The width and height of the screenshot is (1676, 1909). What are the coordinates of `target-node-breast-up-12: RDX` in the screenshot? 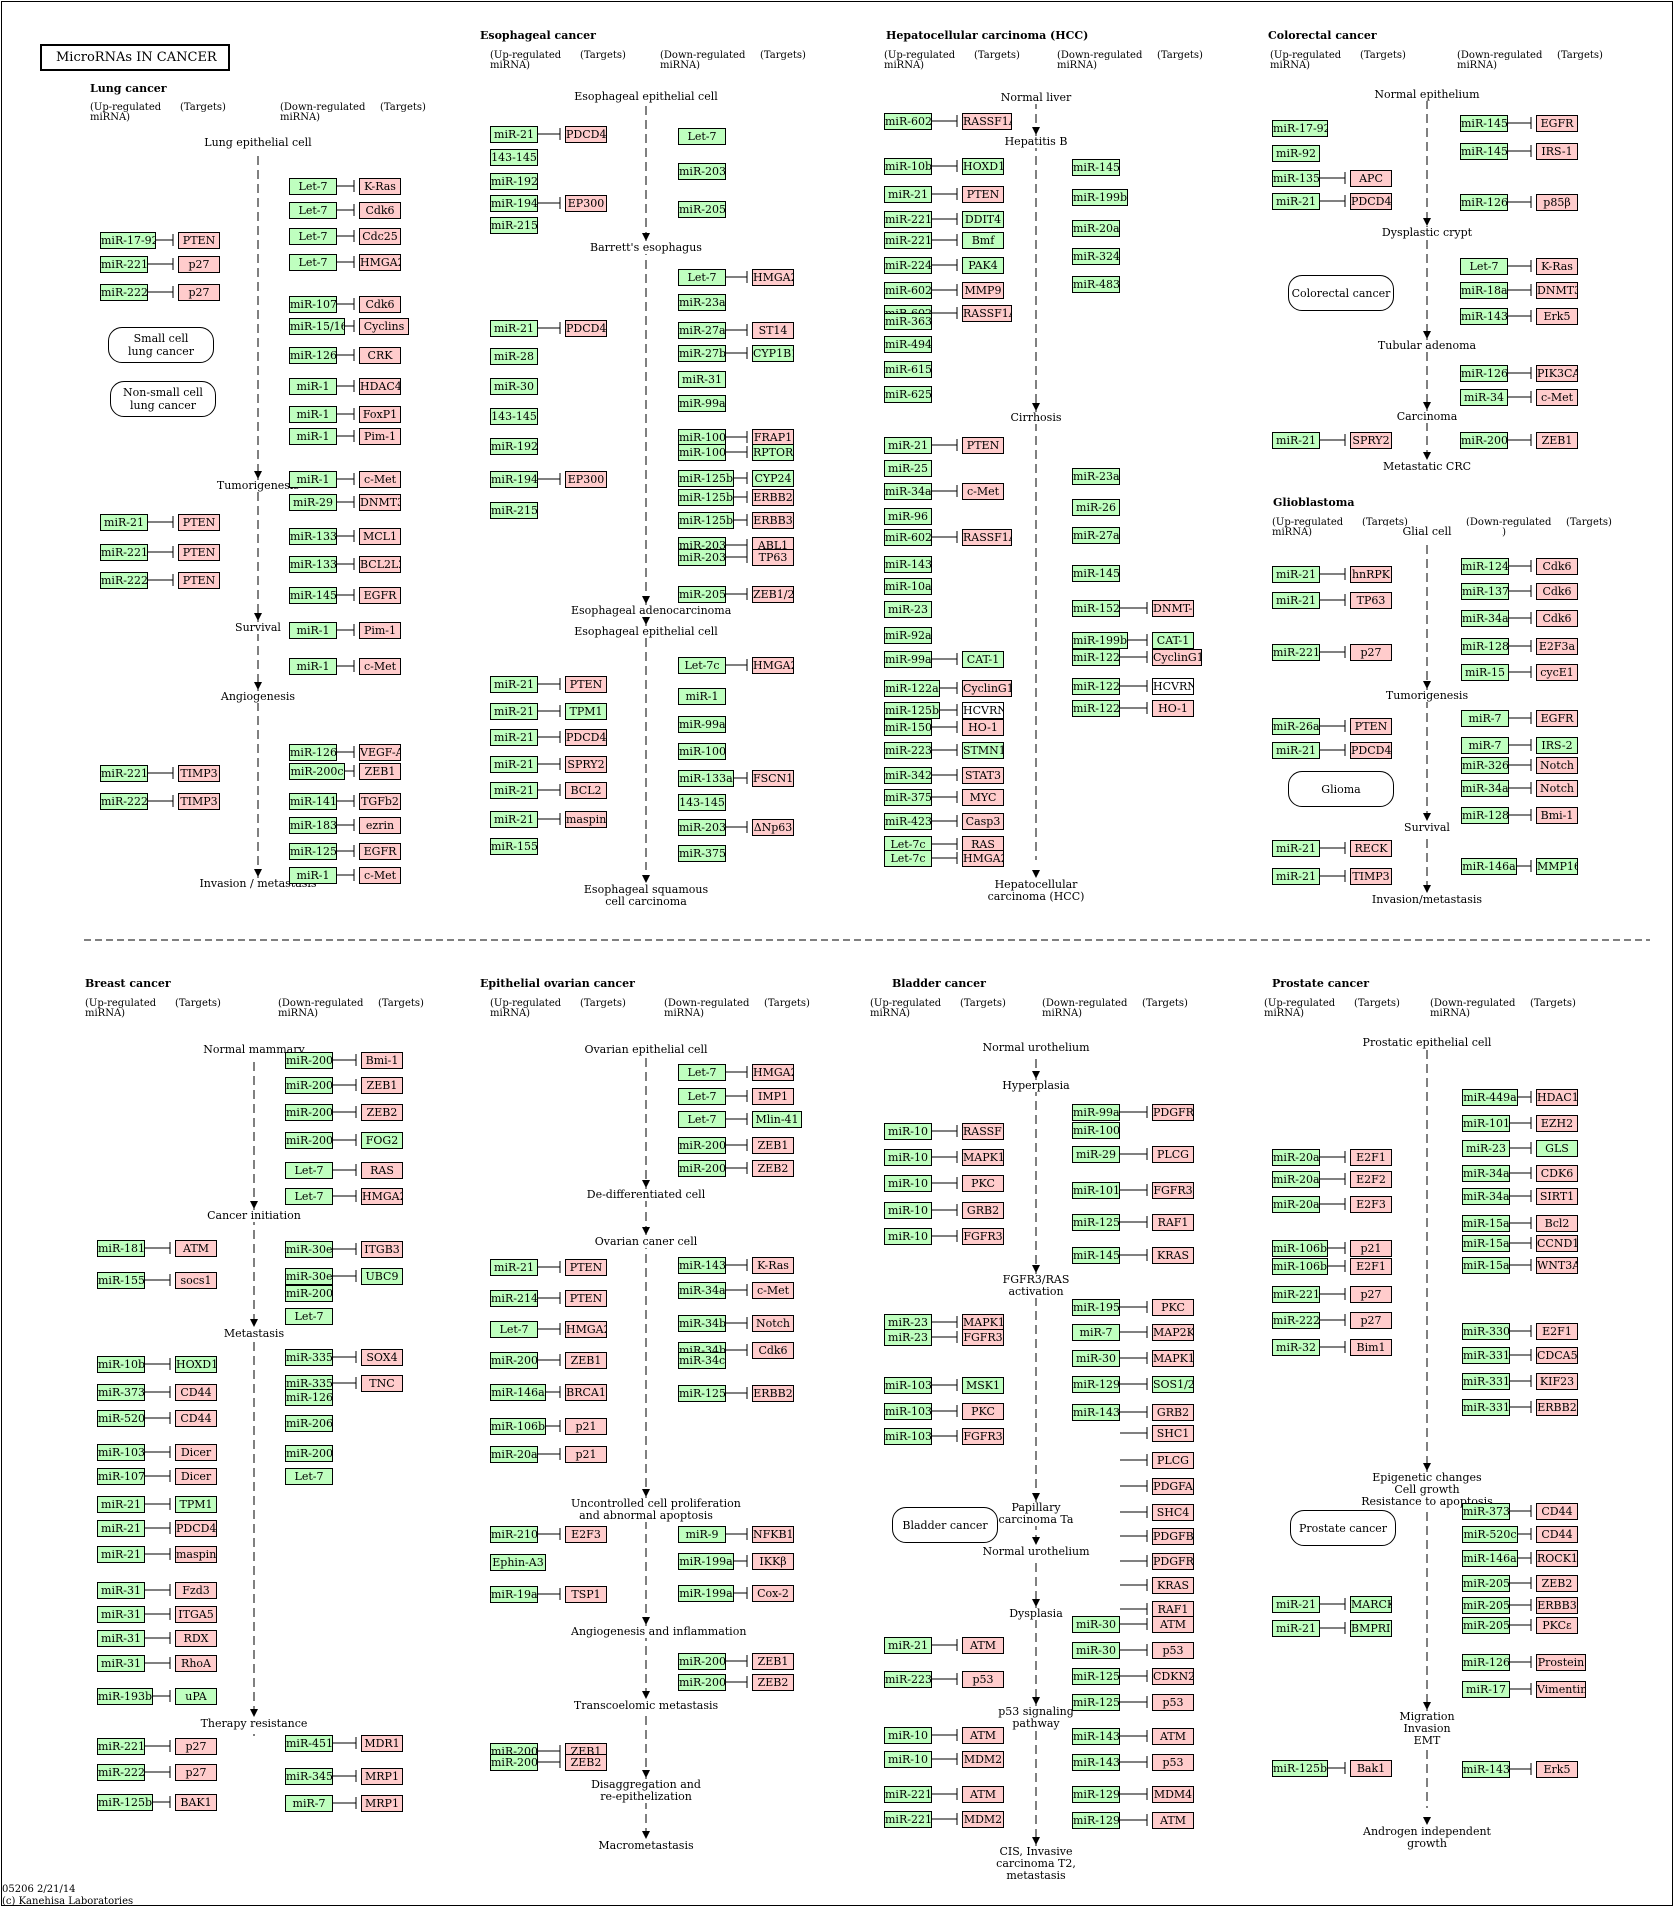 It's located at (196, 1638).